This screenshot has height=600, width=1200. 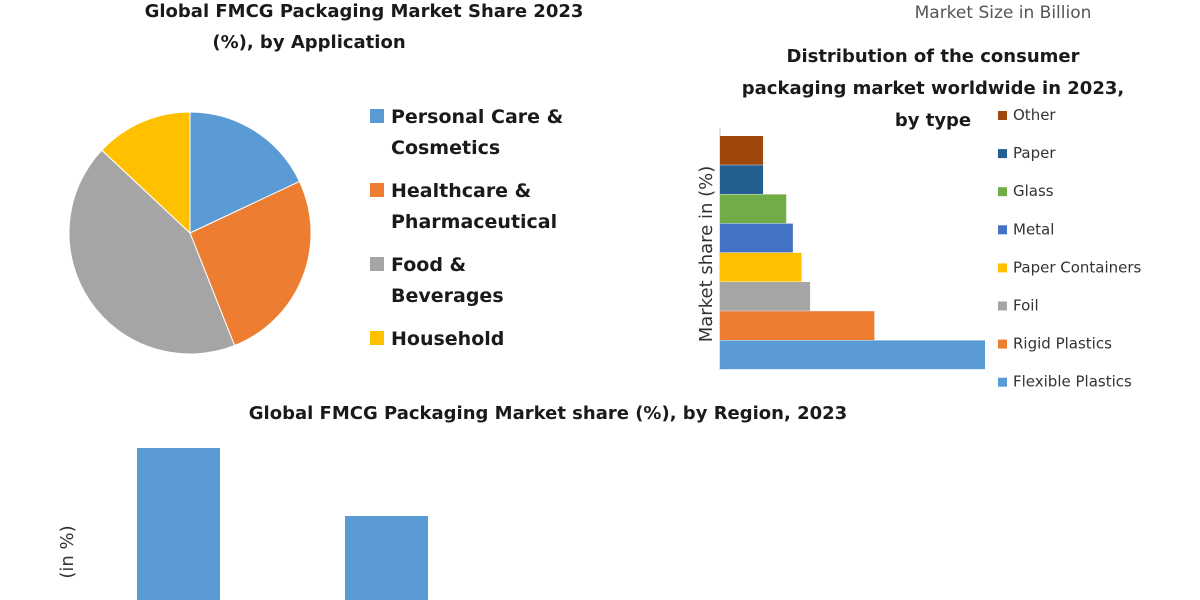 What do you see at coordinates (1034, 115) in the screenshot?
I see `type-legend-label: Other` at bounding box center [1034, 115].